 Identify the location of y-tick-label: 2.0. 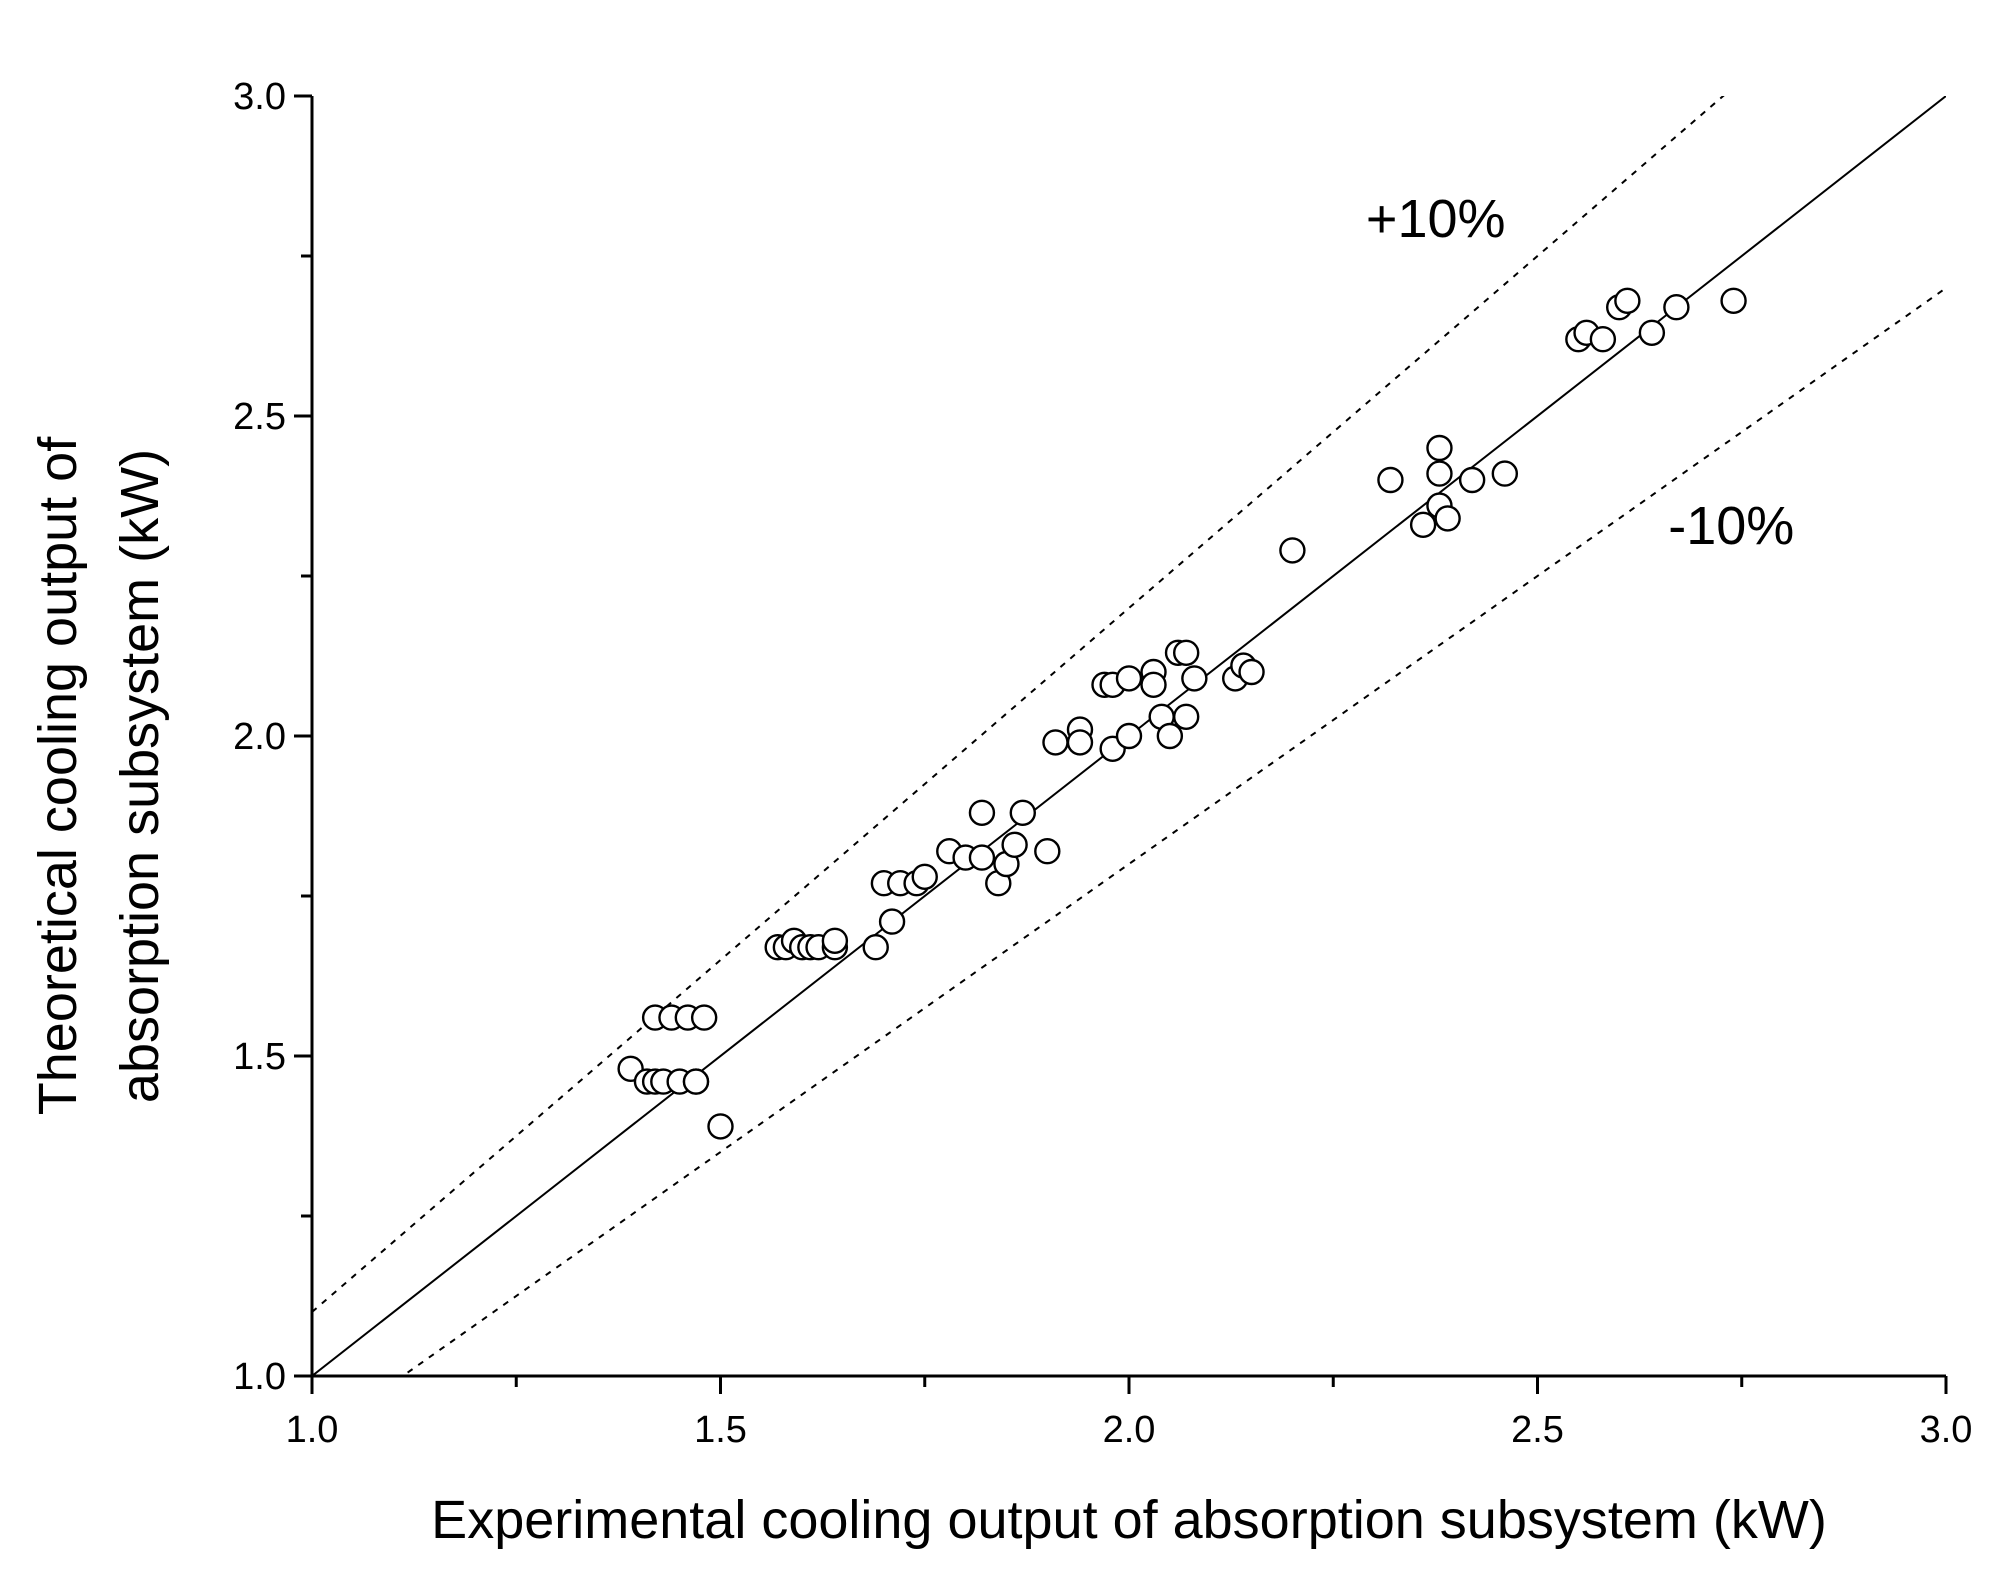
(259, 737).